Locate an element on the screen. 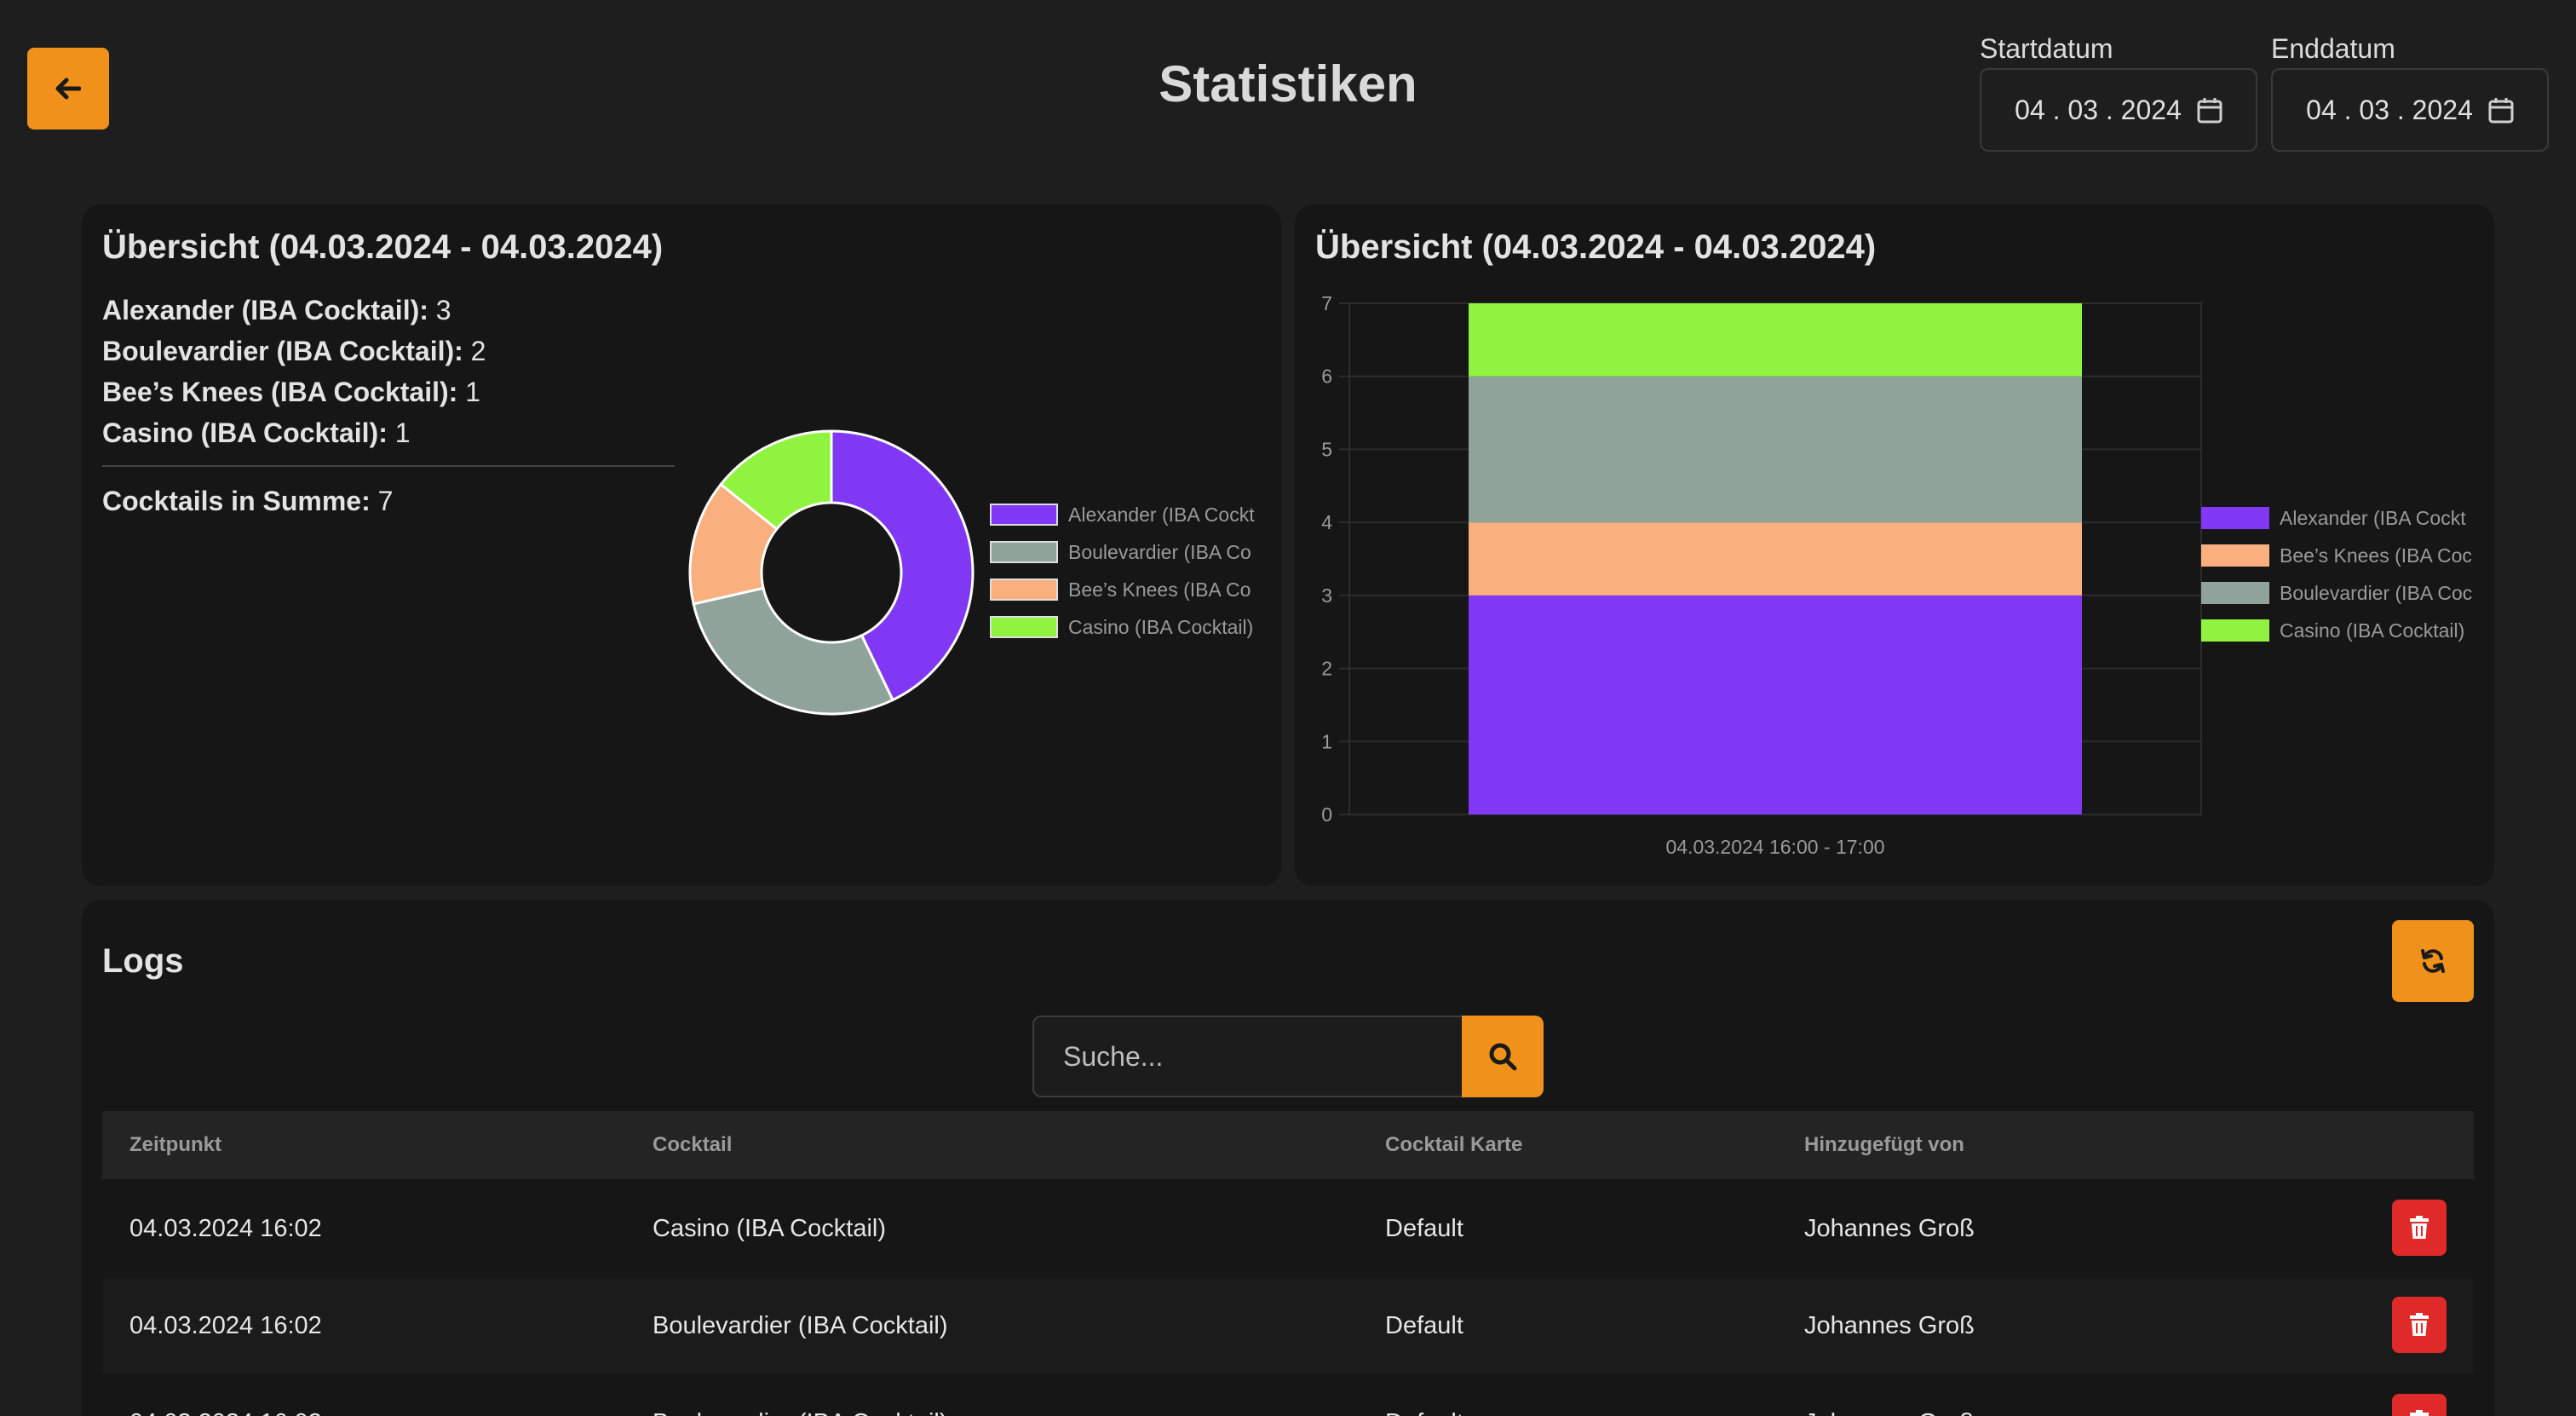  stat-item: Alexander (IBA Cocktail): 3 is located at coordinates (294, 310).